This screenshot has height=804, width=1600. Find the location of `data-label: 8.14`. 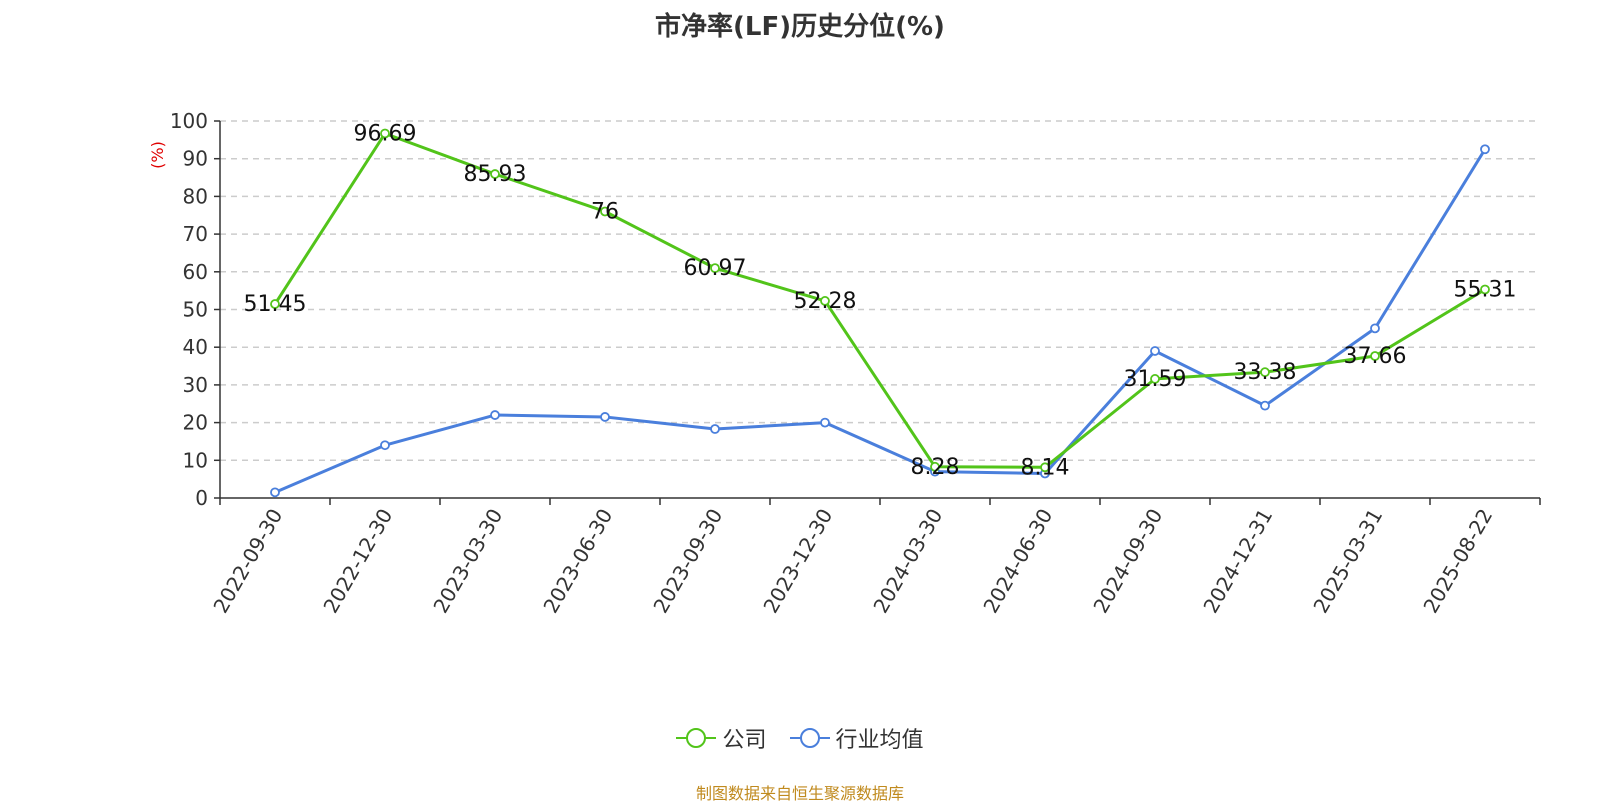

data-label: 8.14 is located at coordinates (1045, 467).